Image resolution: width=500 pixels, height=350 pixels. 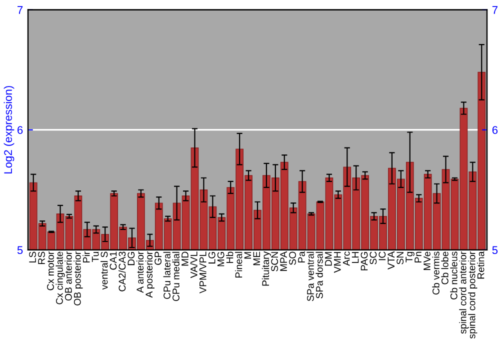 I want to click on x-tick-label: Hb, so click(x=230, y=257).